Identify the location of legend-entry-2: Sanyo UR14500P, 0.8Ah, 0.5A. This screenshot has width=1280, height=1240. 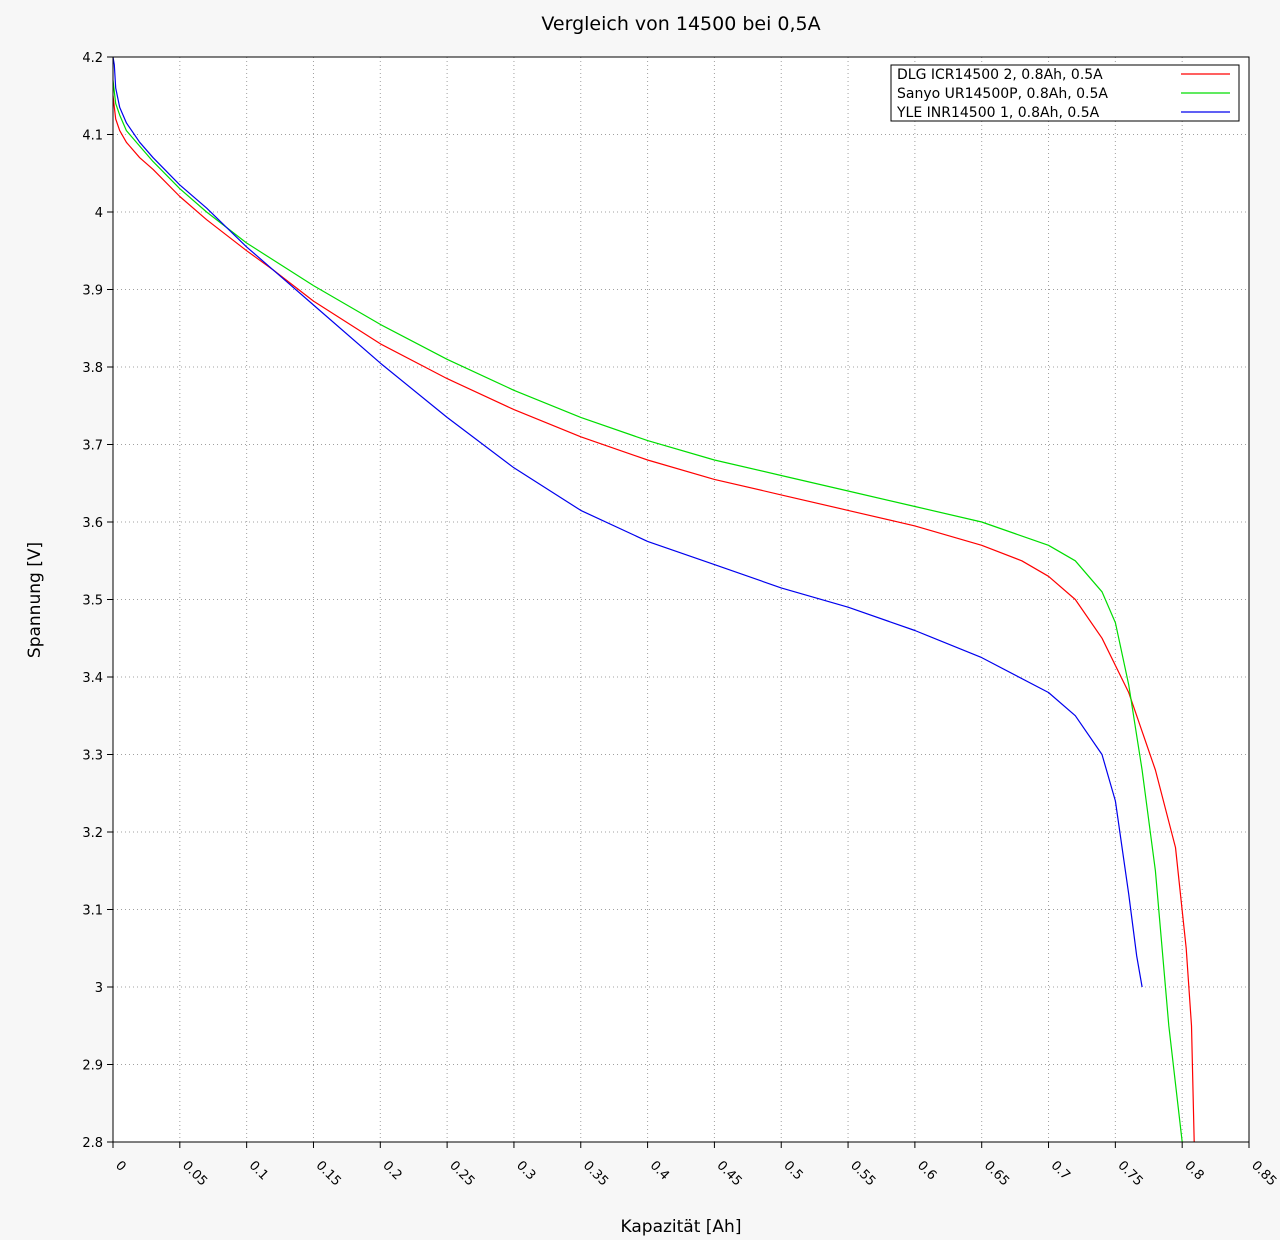
(1002, 94).